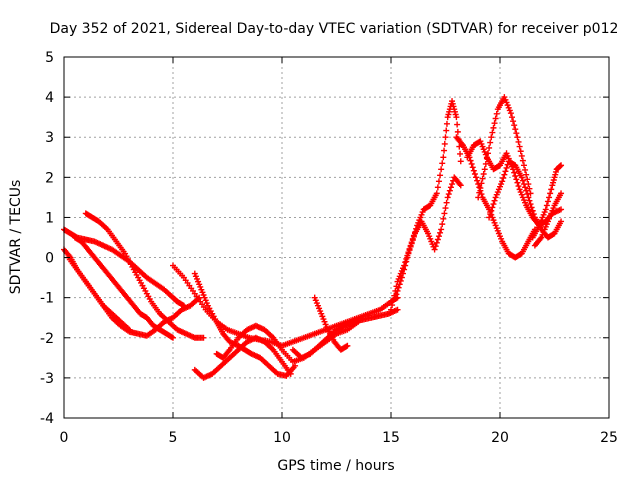 This screenshot has height=480, width=640. What do you see at coordinates (47, 419) in the screenshot?
I see `y-tick-label: -4` at bounding box center [47, 419].